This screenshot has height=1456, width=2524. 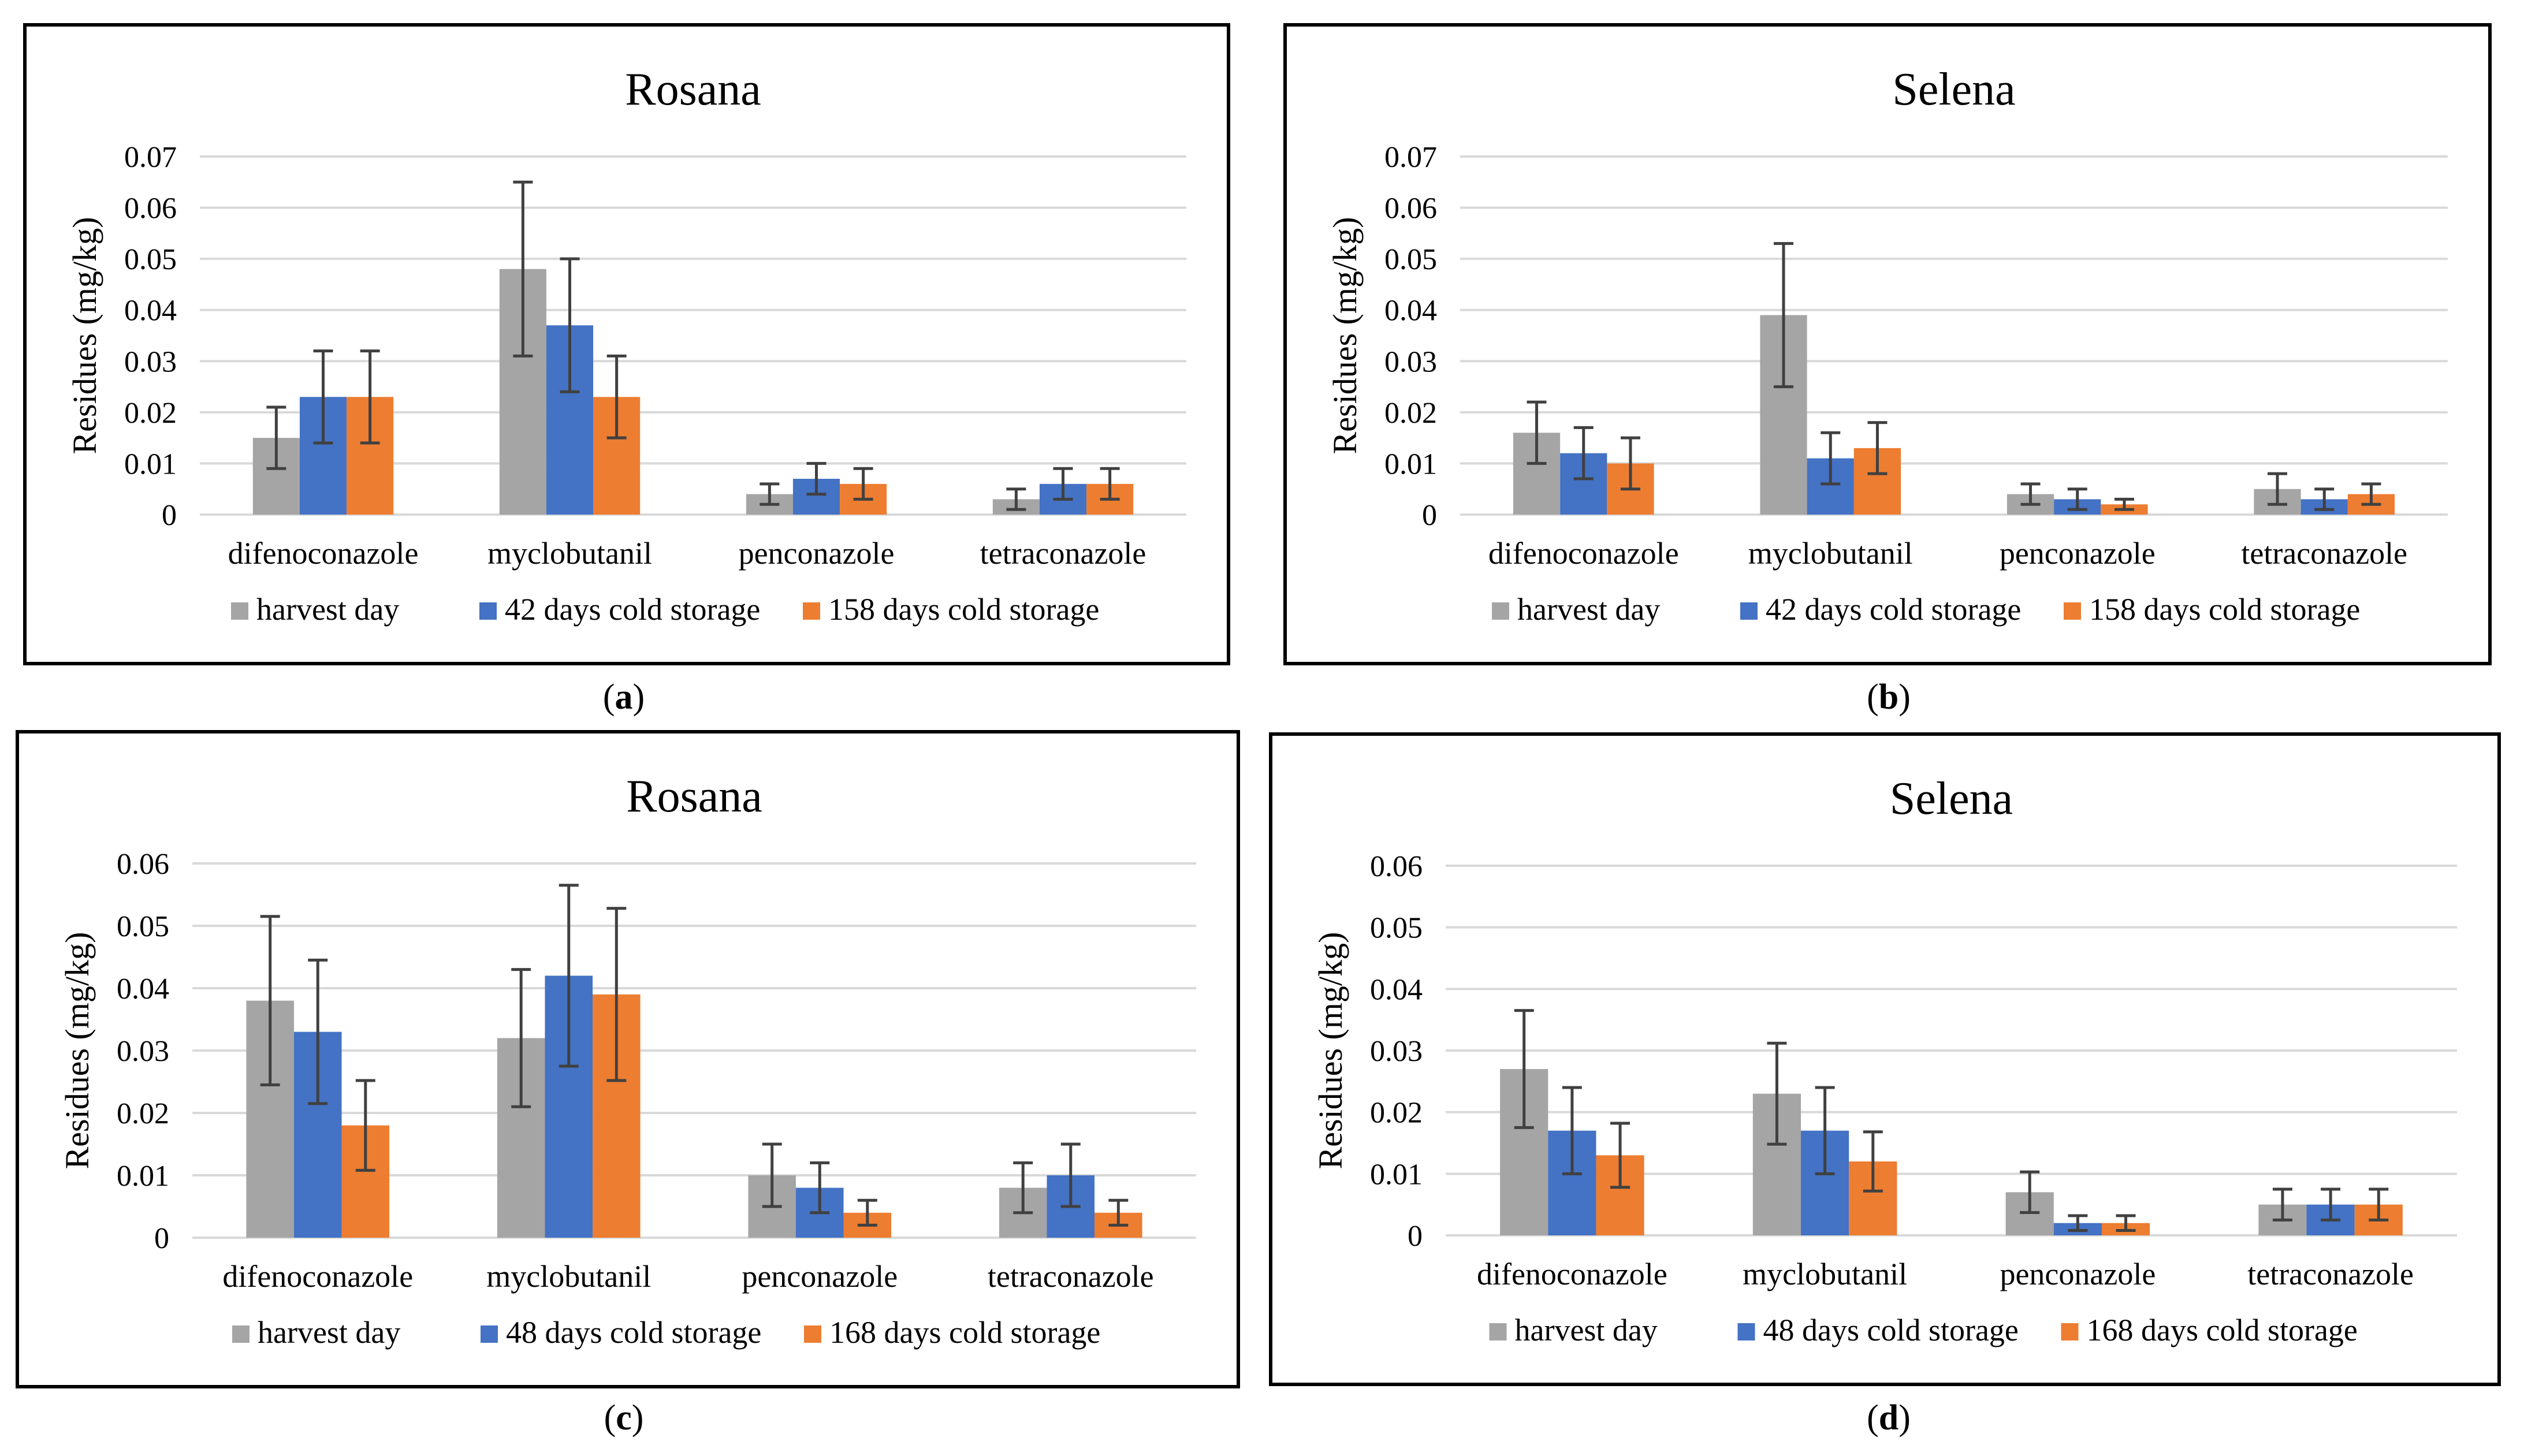 What do you see at coordinates (693, 89) in the screenshot?
I see `chart-title: Rosana` at bounding box center [693, 89].